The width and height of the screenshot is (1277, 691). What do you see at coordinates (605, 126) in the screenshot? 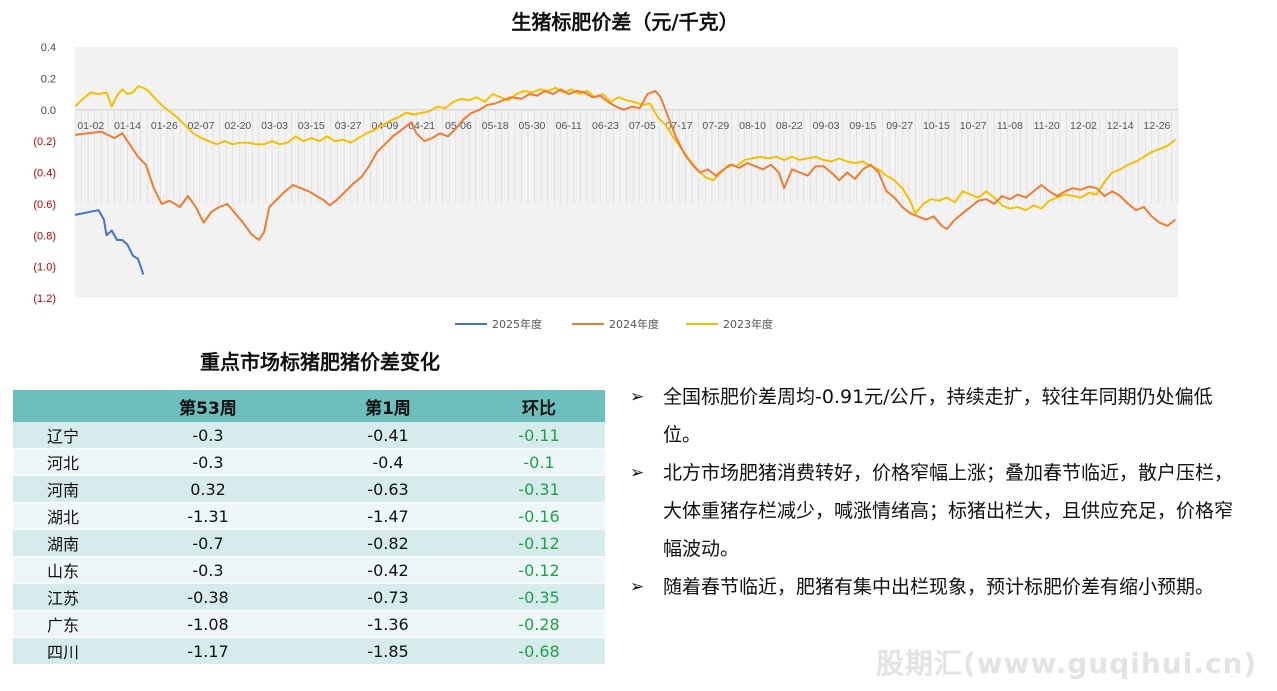
I see `x-tick-label: 06-23` at bounding box center [605, 126].